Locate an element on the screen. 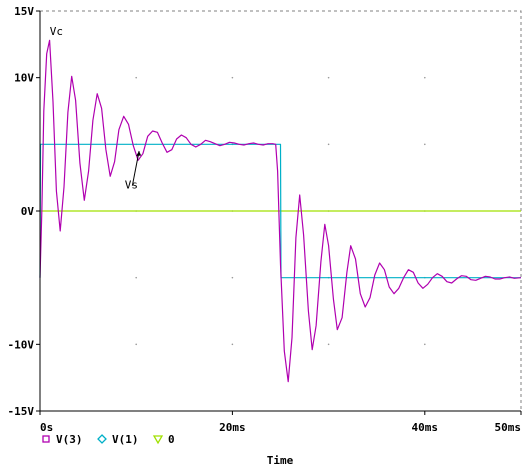  y-tick-label: -10V is located at coordinates (21, 344).